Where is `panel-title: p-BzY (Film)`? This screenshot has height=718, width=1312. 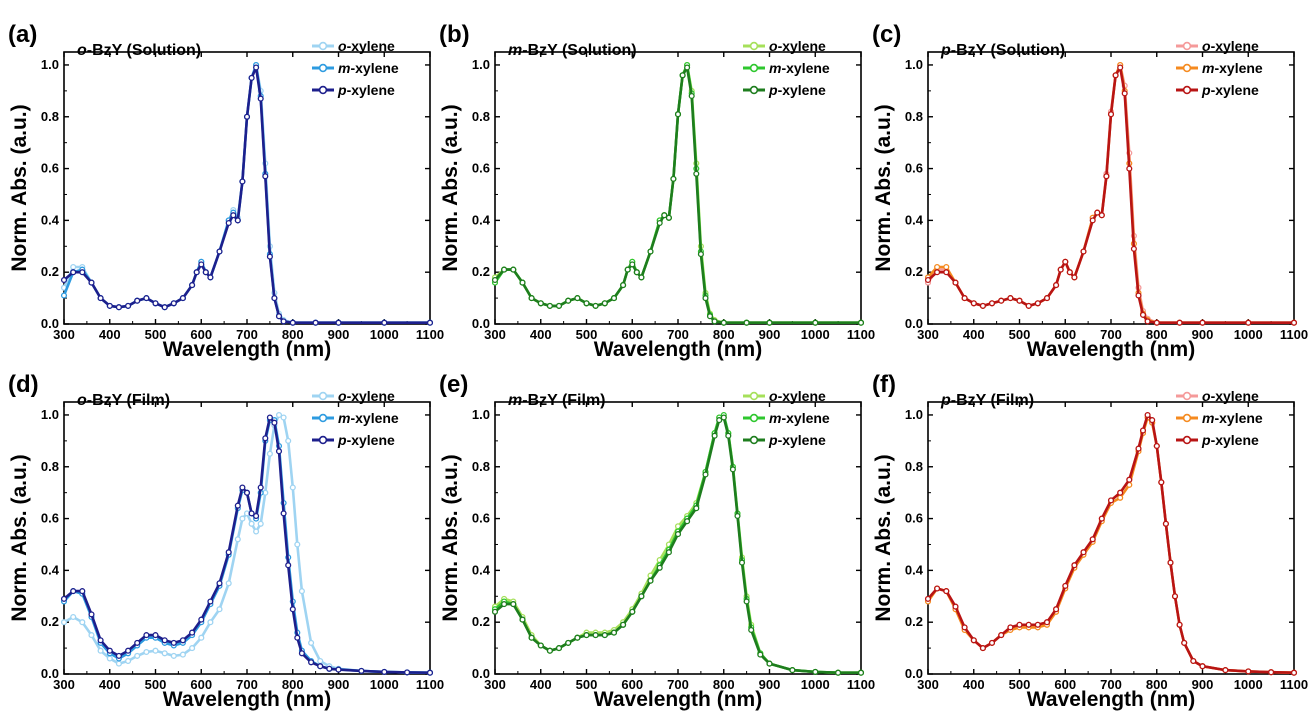 panel-title: p-BzY (Film) is located at coordinates (987, 400).